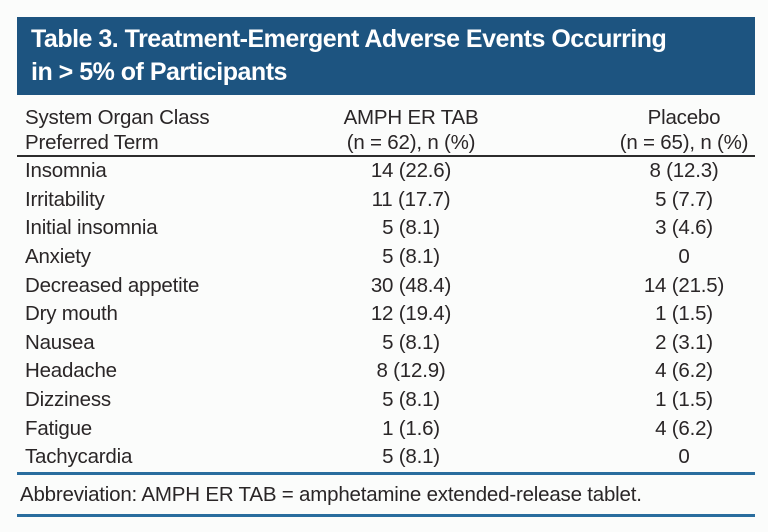 The width and height of the screenshot is (768, 532). Describe the element at coordinates (117, 117) in the screenshot. I see `column-header-line: System Organ Class` at that location.